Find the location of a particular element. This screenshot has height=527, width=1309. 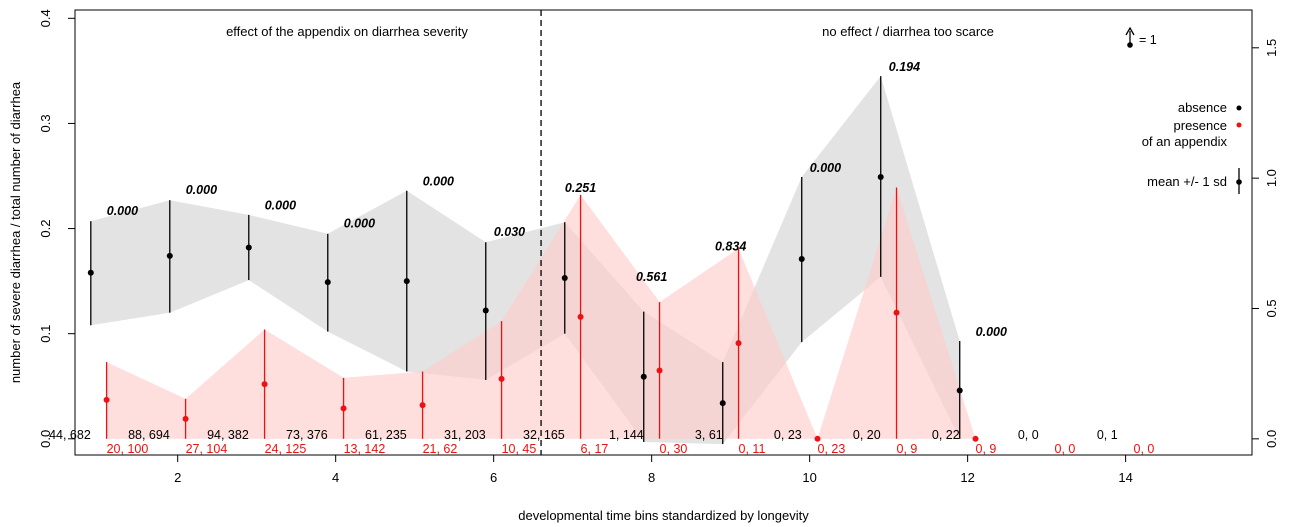

absence-count-label: 1, 144 is located at coordinates (626, 435).